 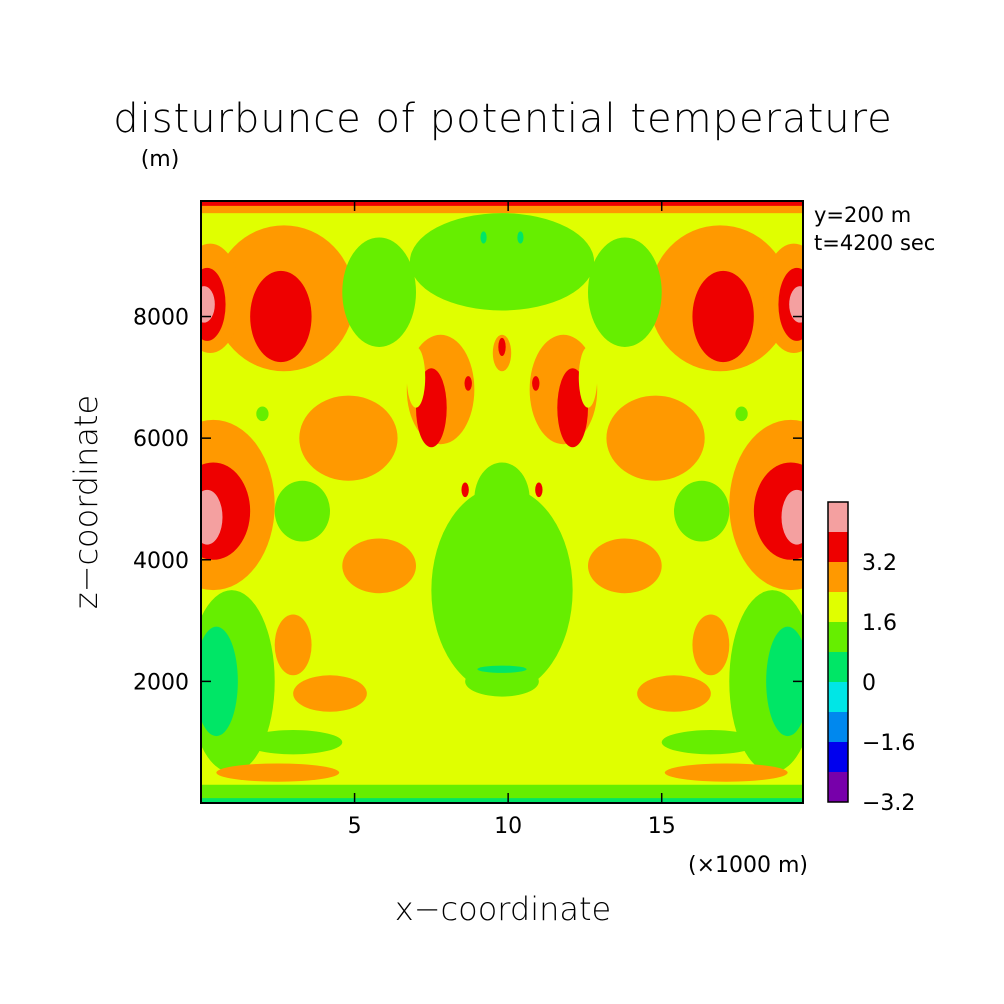 What do you see at coordinates (161, 318) in the screenshot?
I see `y-tick-label: 8000` at bounding box center [161, 318].